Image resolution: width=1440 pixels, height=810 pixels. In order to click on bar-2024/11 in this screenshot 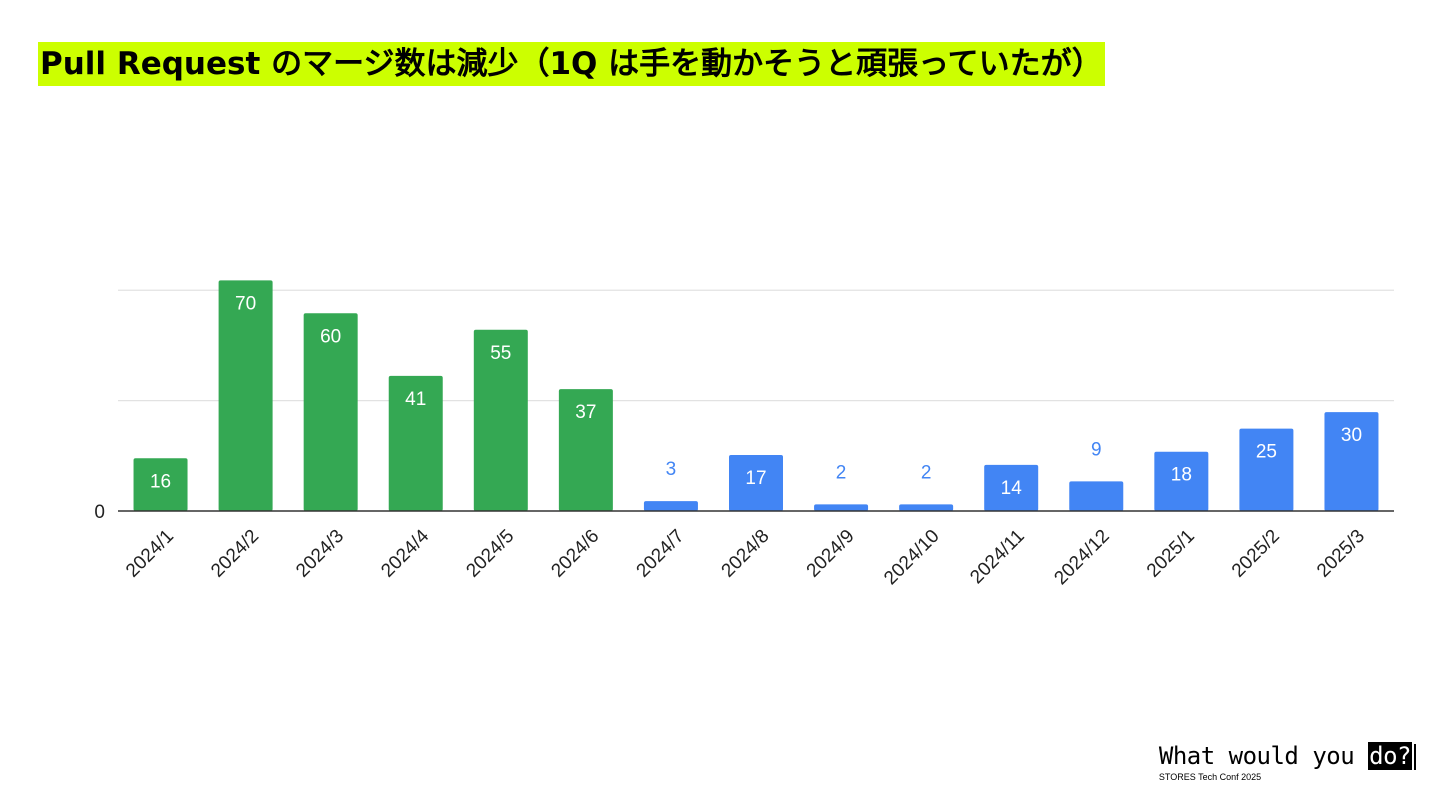, I will do `click(1011, 487)`.